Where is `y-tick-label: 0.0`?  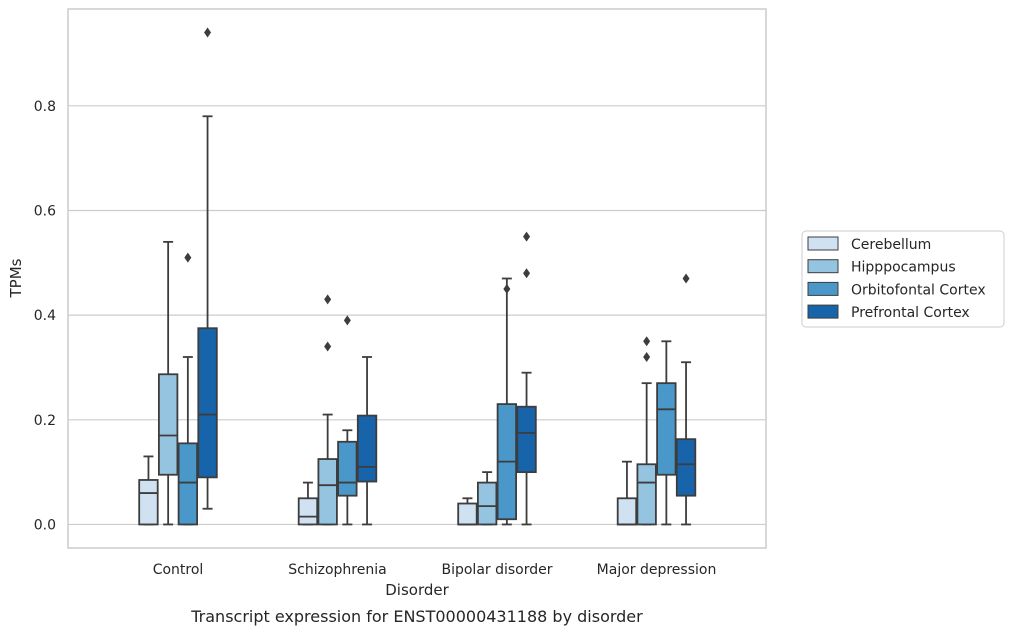 y-tick-label: 0.0 is located at coordinates (45, 525).